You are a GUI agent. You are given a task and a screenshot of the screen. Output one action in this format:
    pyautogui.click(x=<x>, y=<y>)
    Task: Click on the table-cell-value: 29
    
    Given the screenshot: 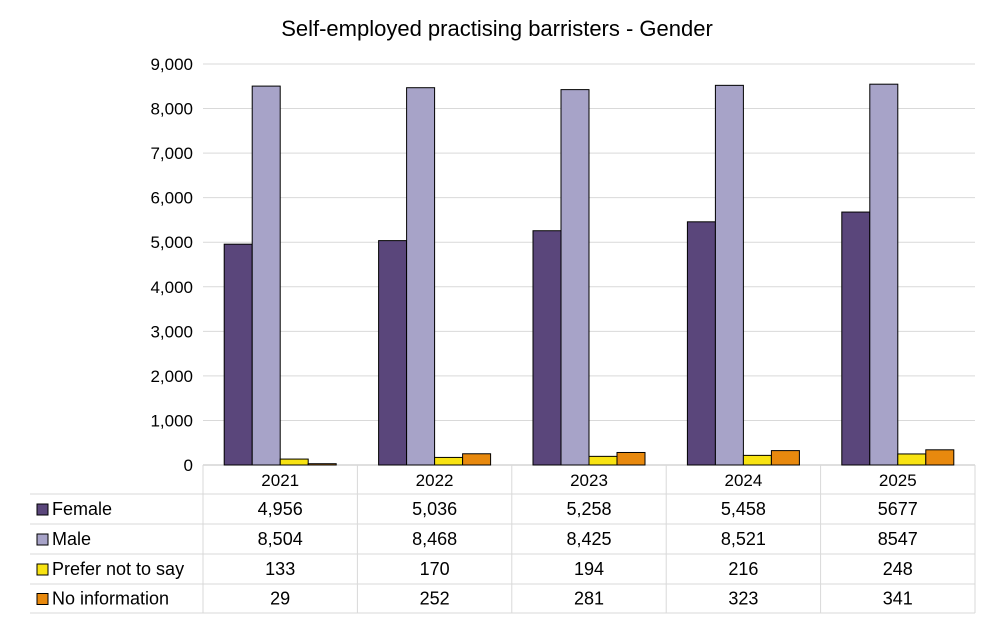 What is the action you would take?
    pyautogui.click(x=280, y=599)
    